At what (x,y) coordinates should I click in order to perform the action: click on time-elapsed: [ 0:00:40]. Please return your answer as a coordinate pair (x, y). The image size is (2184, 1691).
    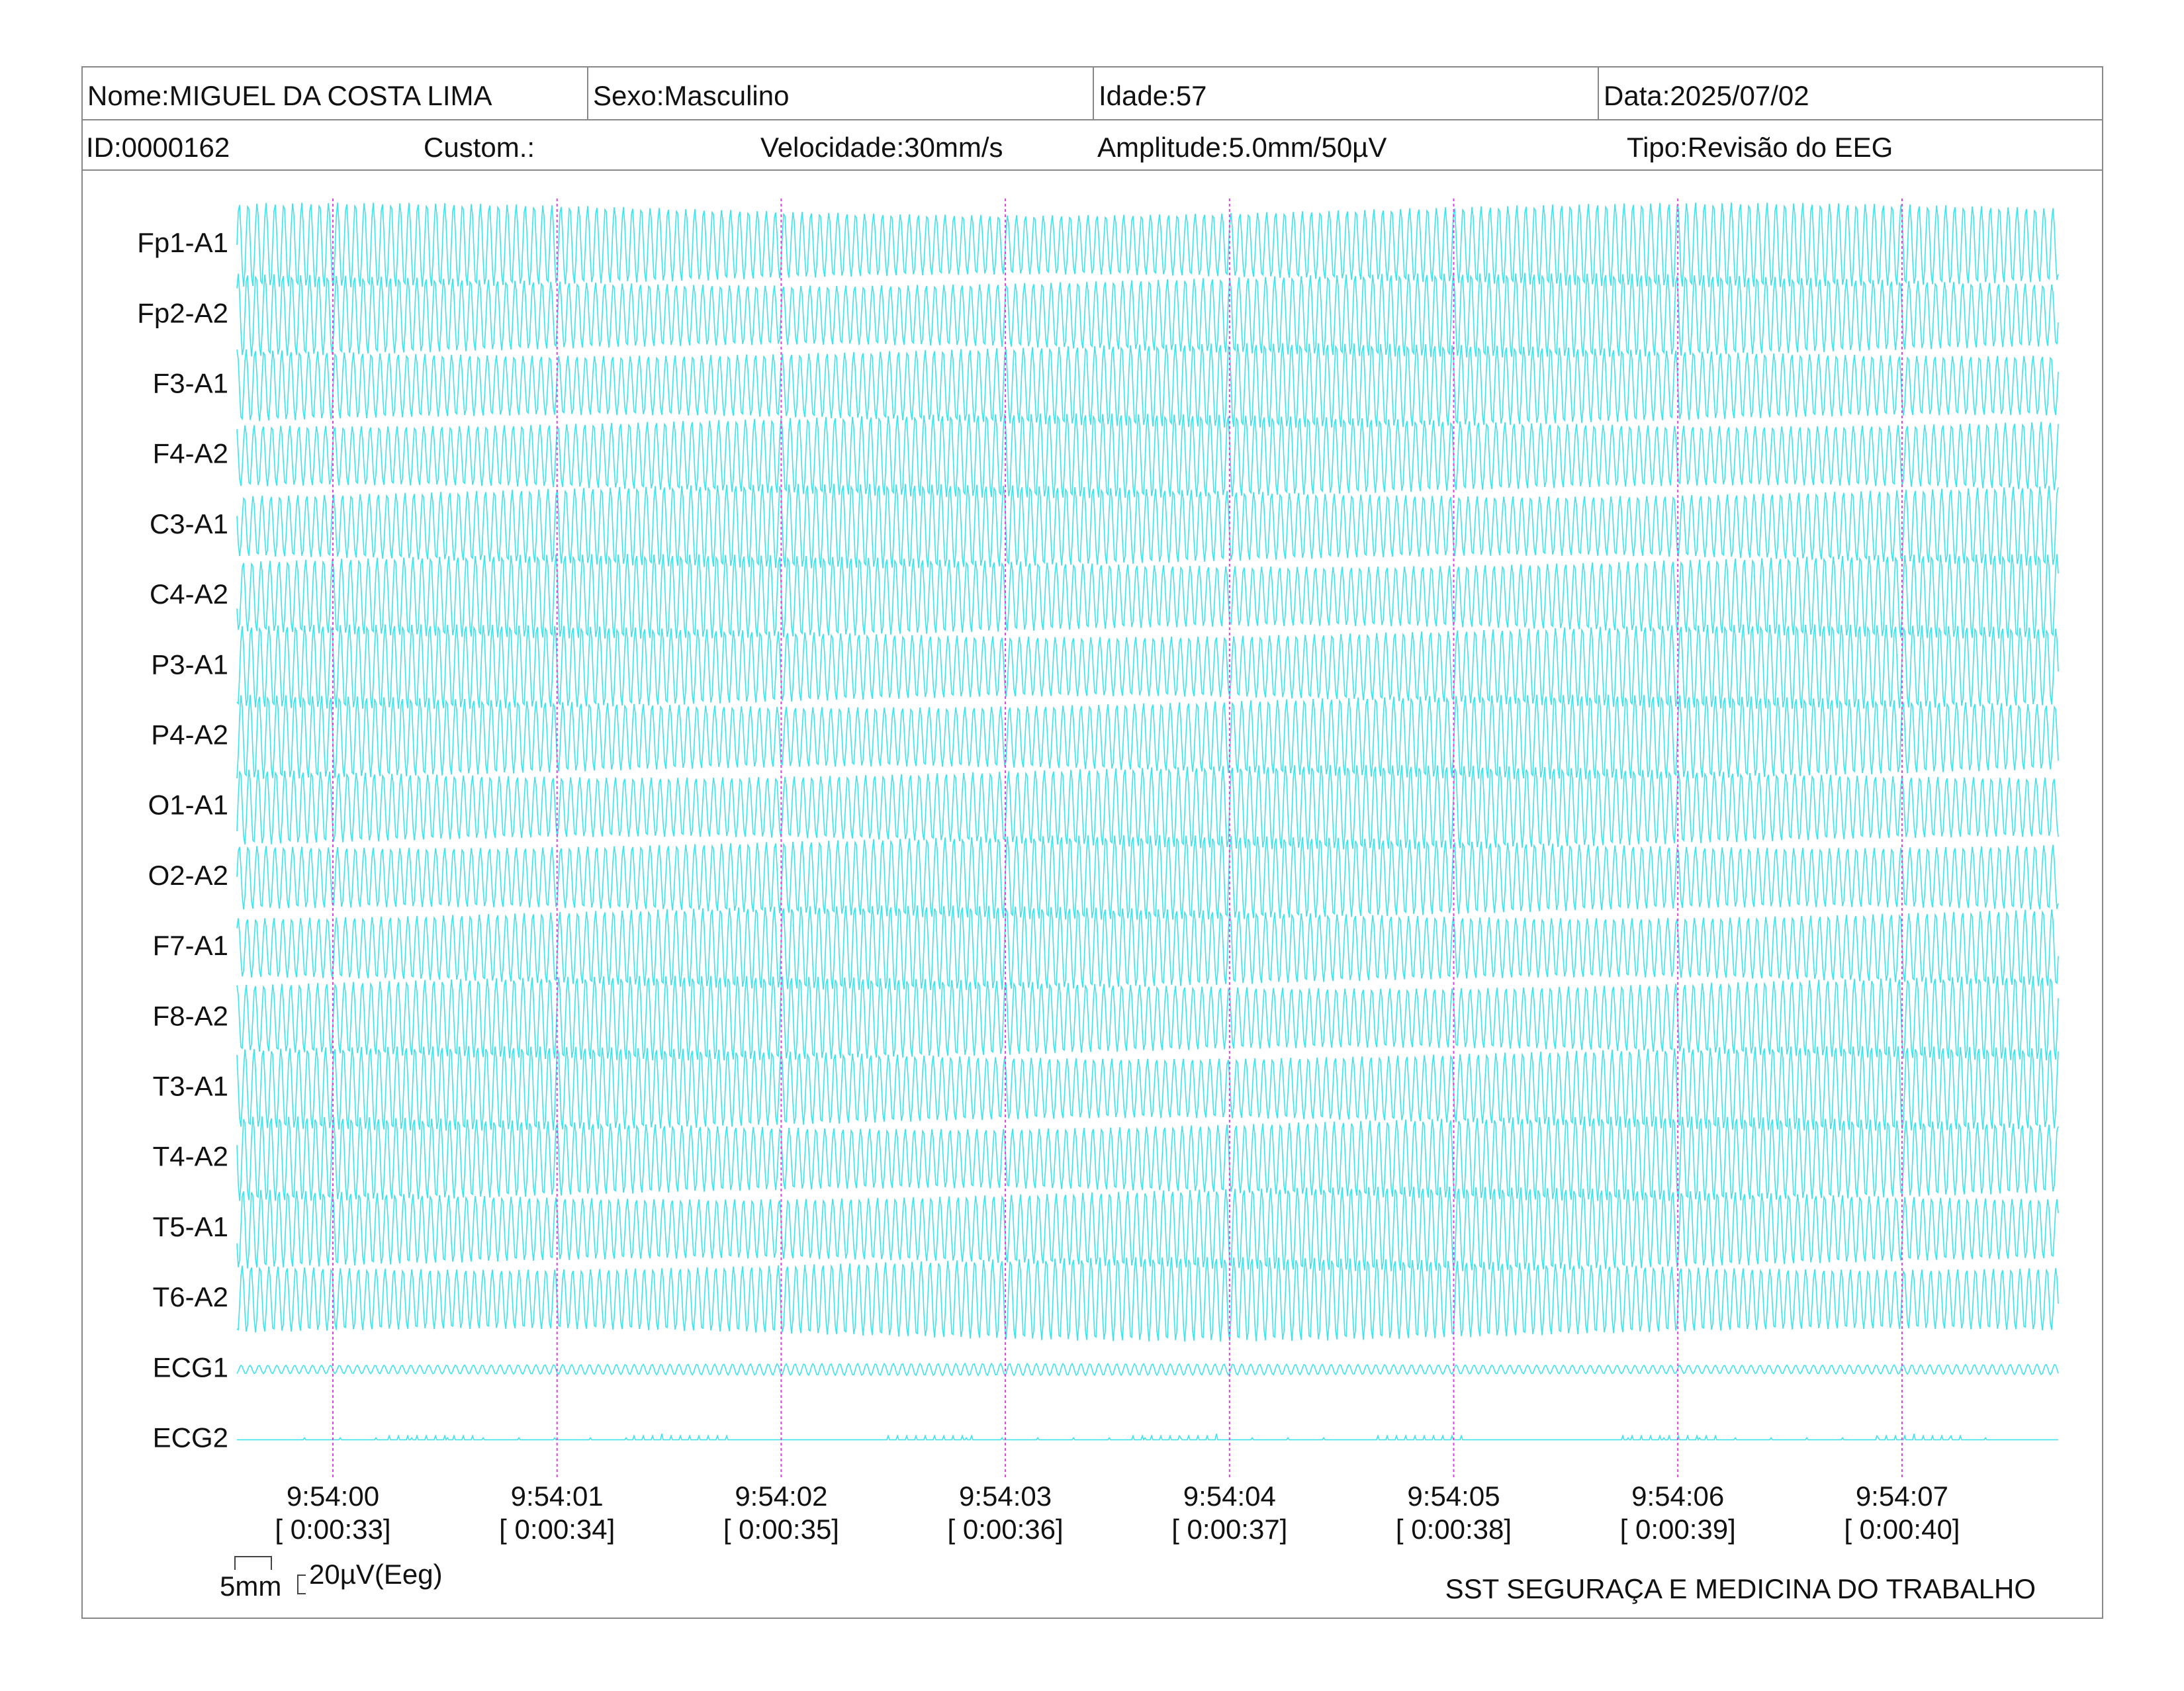
    Looking at the image, I should click on (1902, 1530).